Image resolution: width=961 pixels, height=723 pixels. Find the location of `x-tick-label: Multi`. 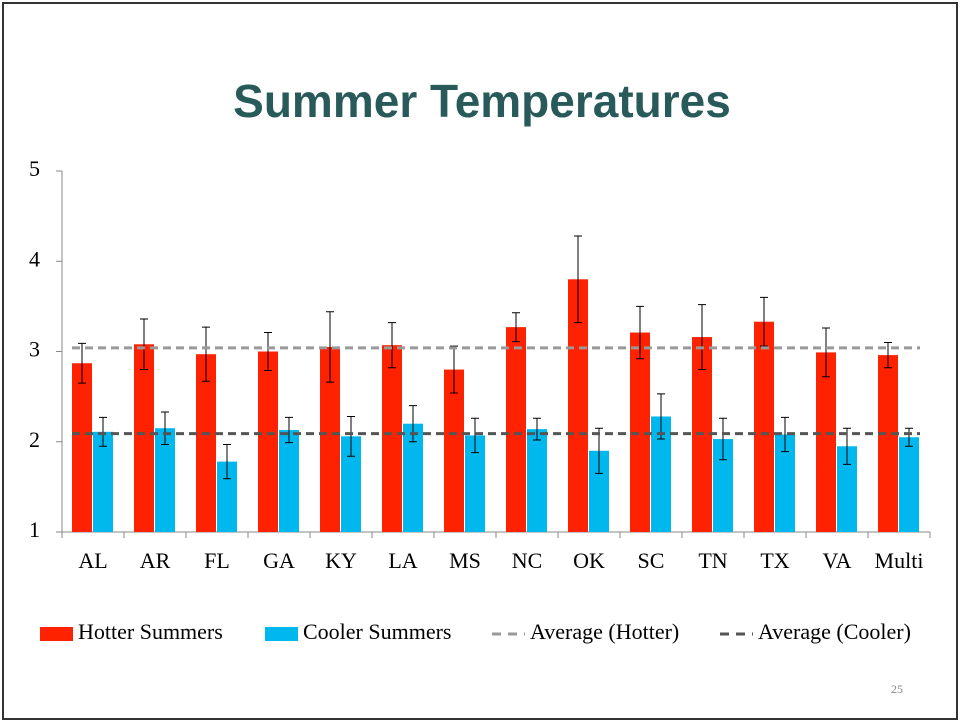

x-tick-label: Multi is located at coordinates (899, 560).